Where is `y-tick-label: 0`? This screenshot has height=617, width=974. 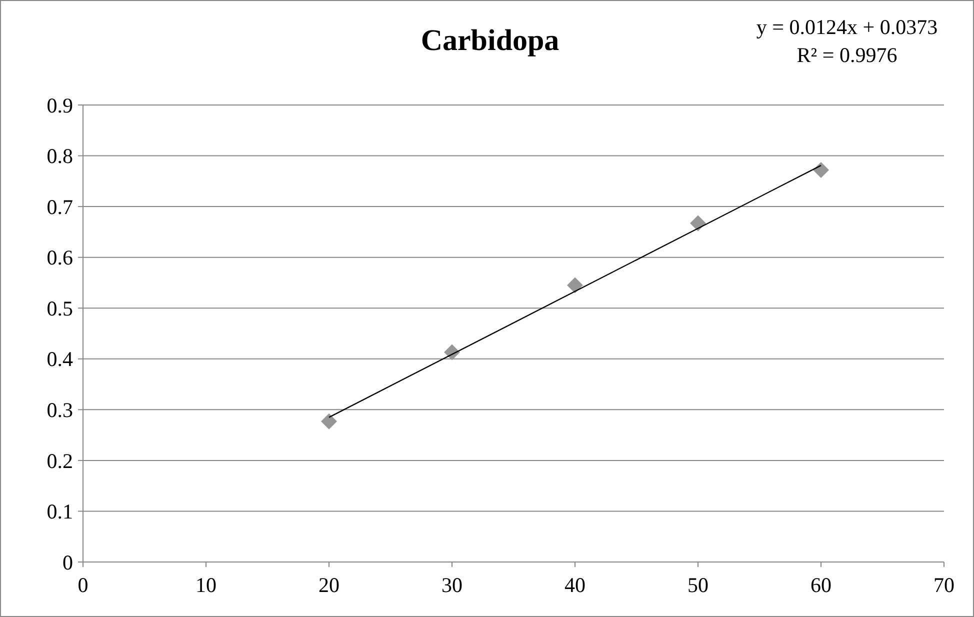 y-tick-label: 0 is located at coordinates (67, 562).